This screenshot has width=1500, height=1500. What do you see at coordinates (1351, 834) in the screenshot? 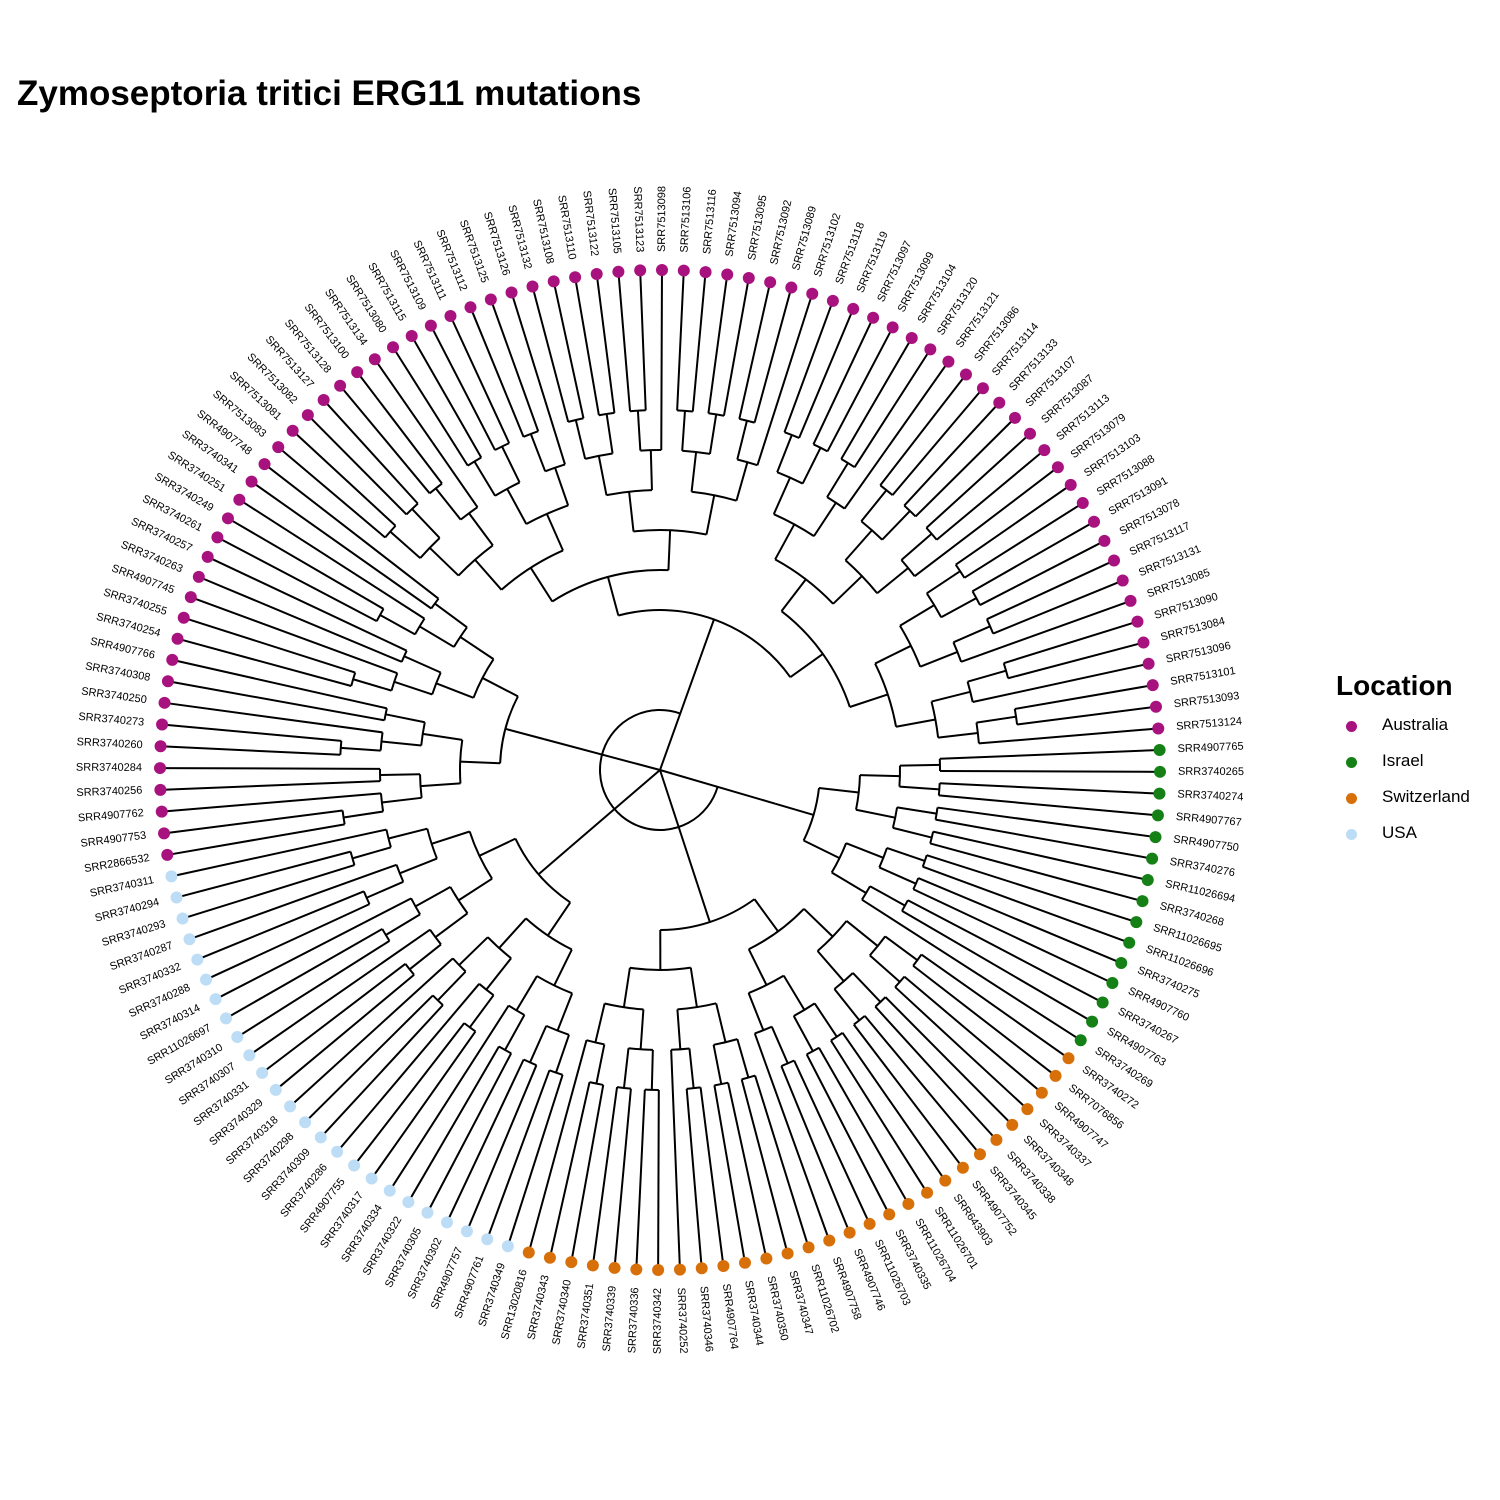
I see `legend-swatch-usa` at bounding box center [1351, 834].